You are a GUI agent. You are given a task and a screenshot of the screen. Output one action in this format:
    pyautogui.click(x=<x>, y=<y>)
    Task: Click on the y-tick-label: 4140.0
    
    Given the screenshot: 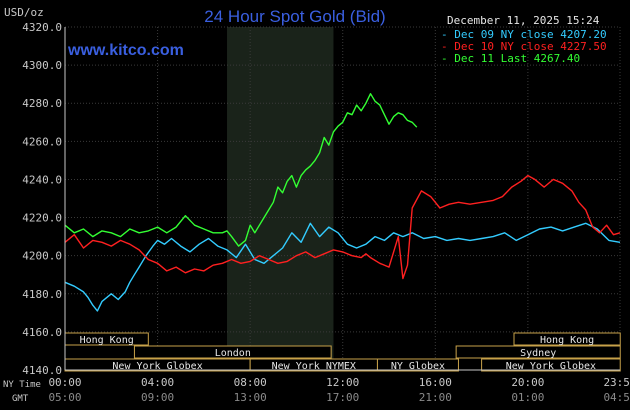 What is the action you would take?
    pyautogui.click(x=42, y=370)
    